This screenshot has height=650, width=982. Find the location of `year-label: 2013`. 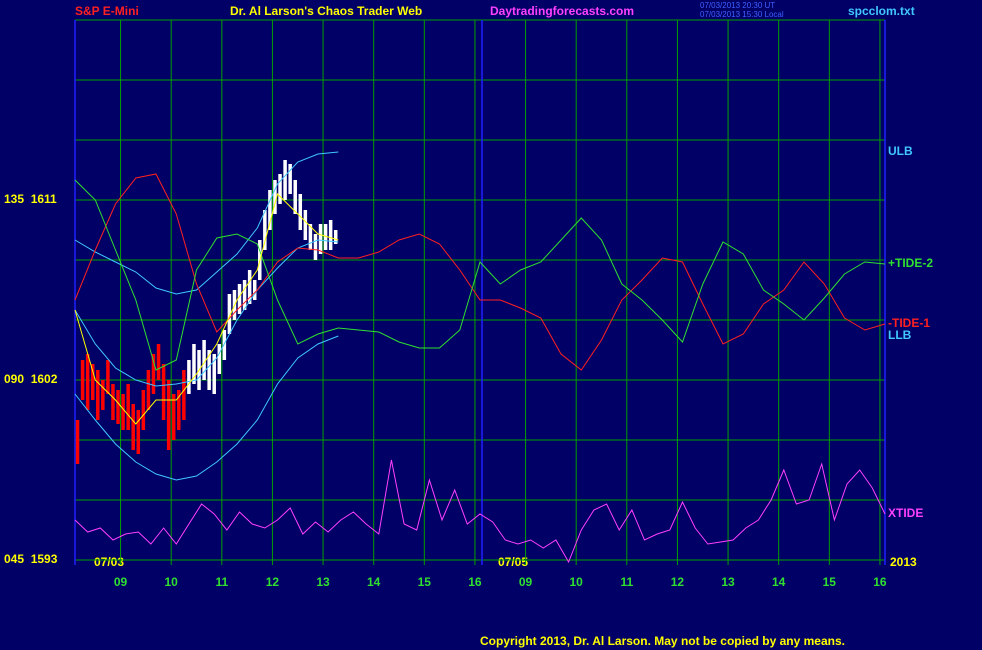

year-label: 2013 is located at coordinates (903, 562).